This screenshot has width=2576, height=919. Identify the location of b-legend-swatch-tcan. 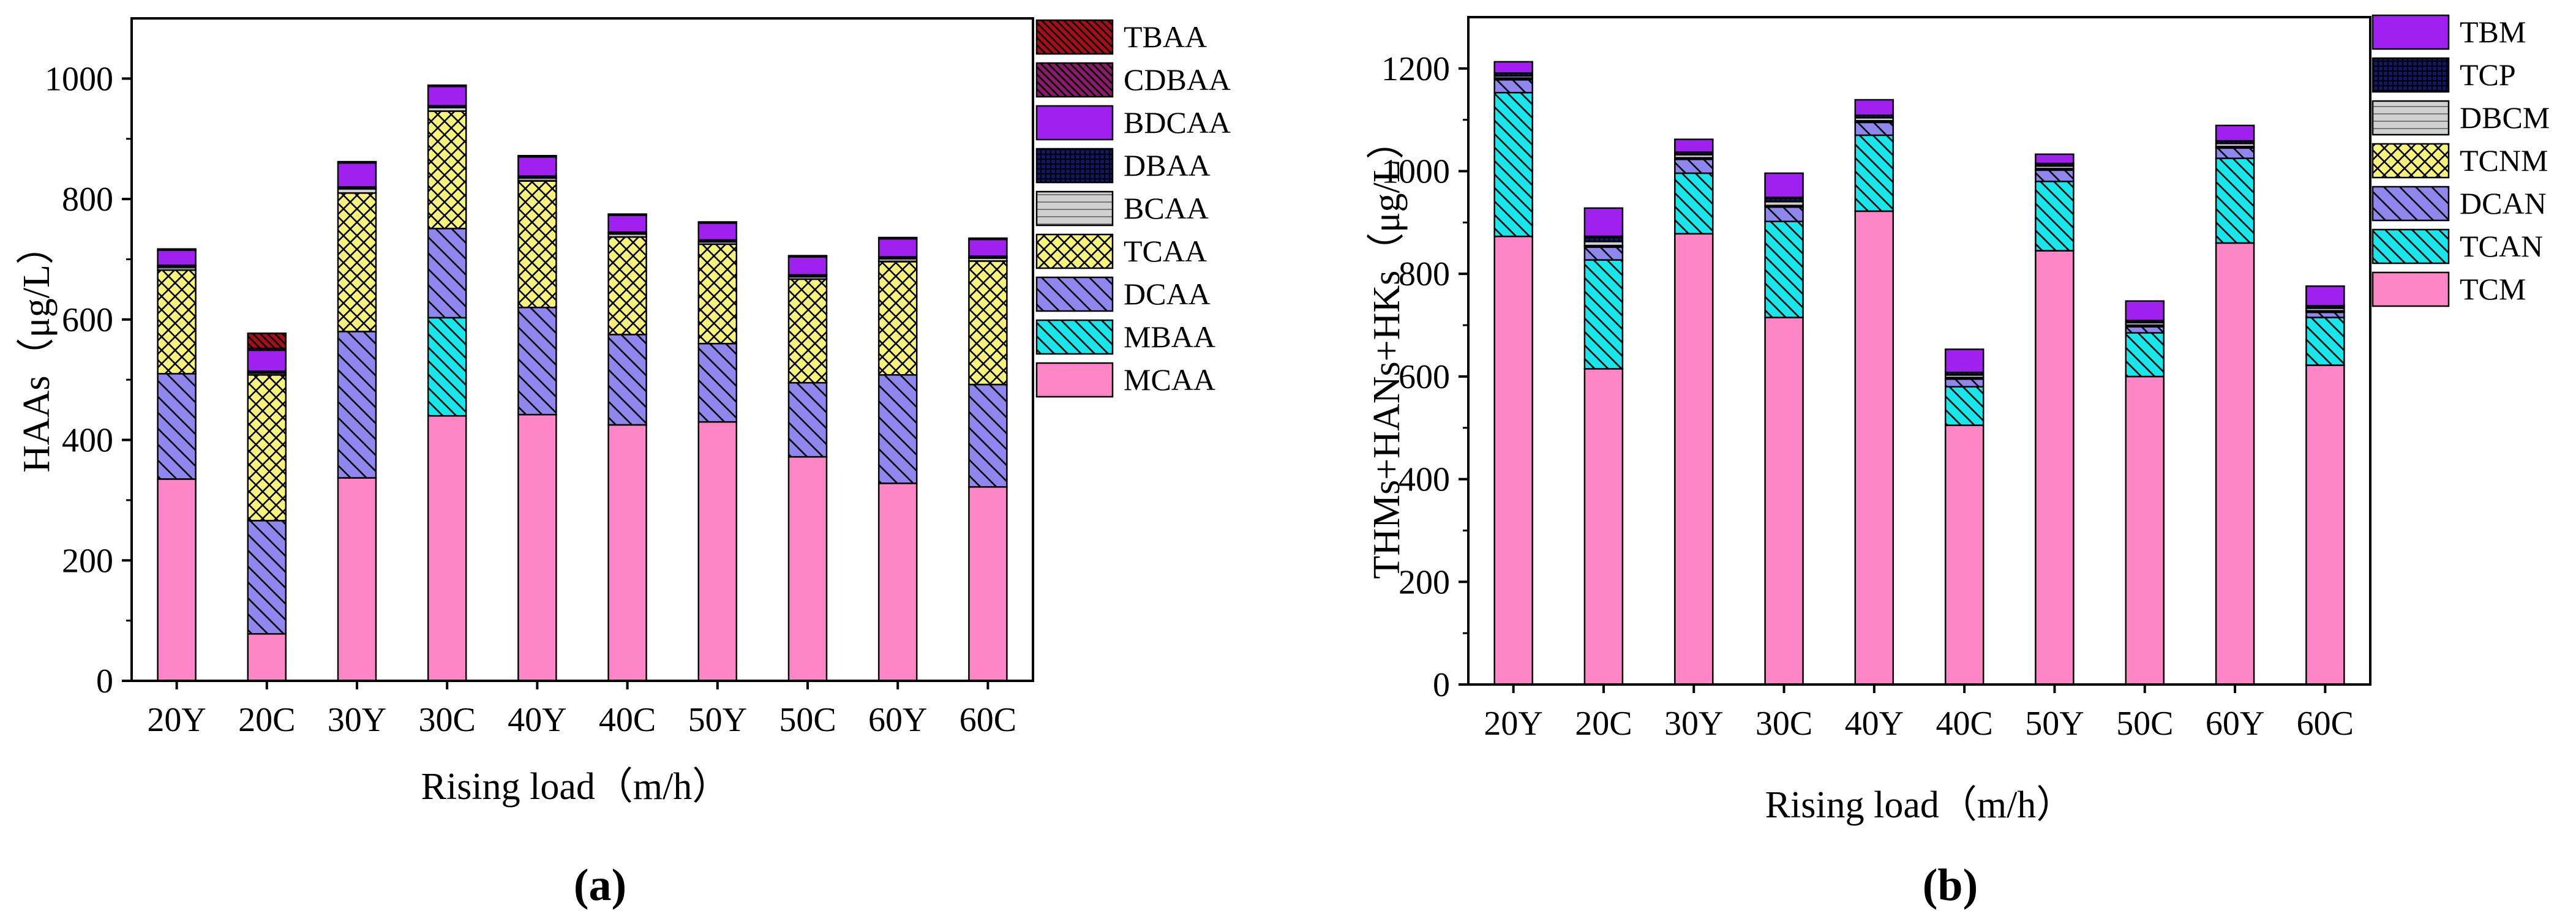
(2410, 246).